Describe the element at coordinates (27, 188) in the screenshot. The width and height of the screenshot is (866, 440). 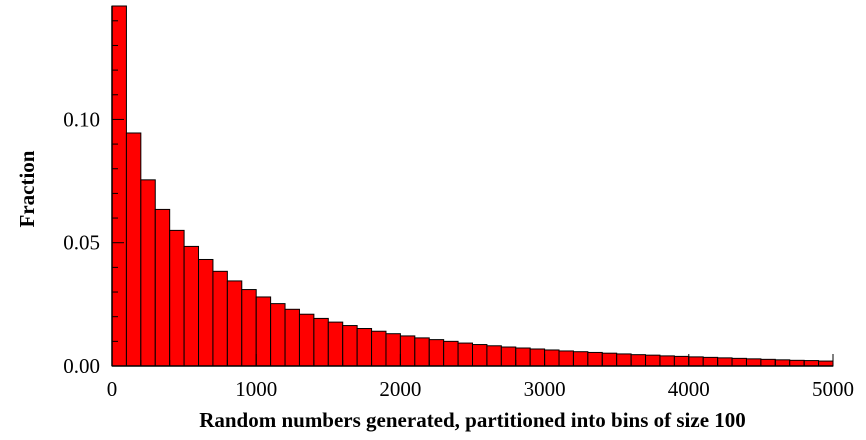
I see `y-axis-title: Fraction` at that location.